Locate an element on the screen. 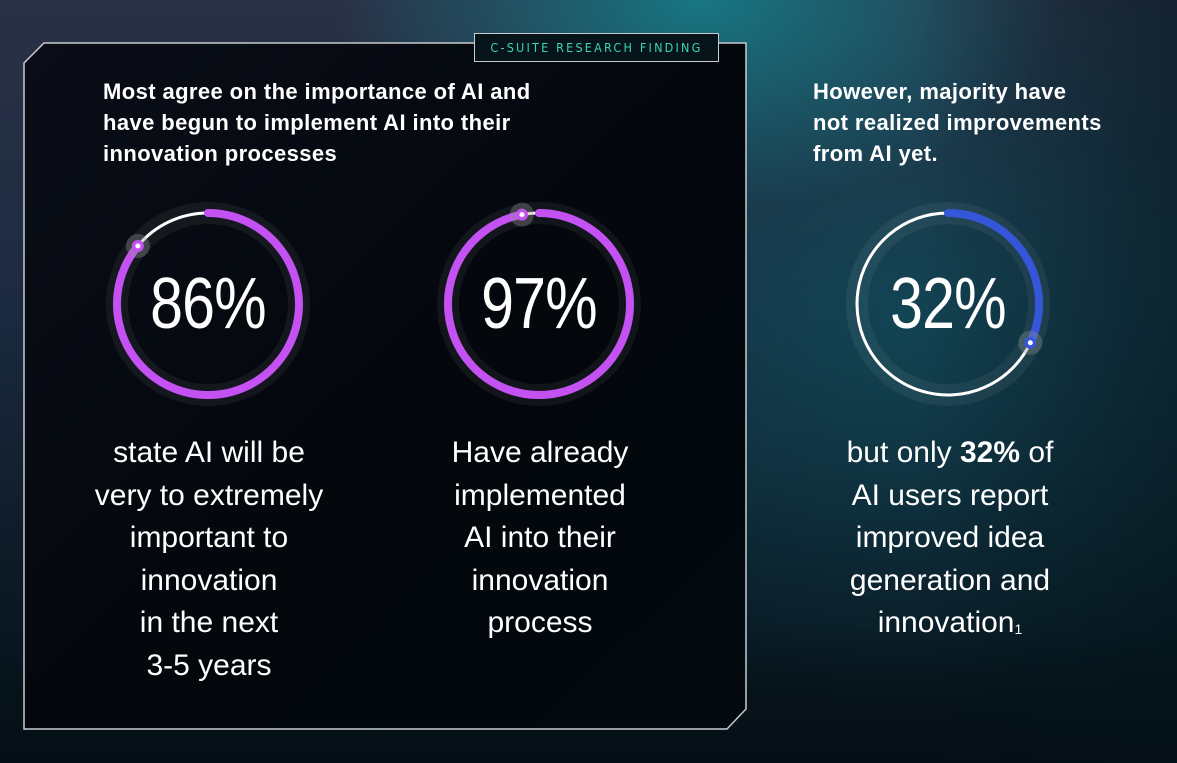 This screenshot has height=763, width=1177. description-line: implemented is located at coordinates (540, 495).